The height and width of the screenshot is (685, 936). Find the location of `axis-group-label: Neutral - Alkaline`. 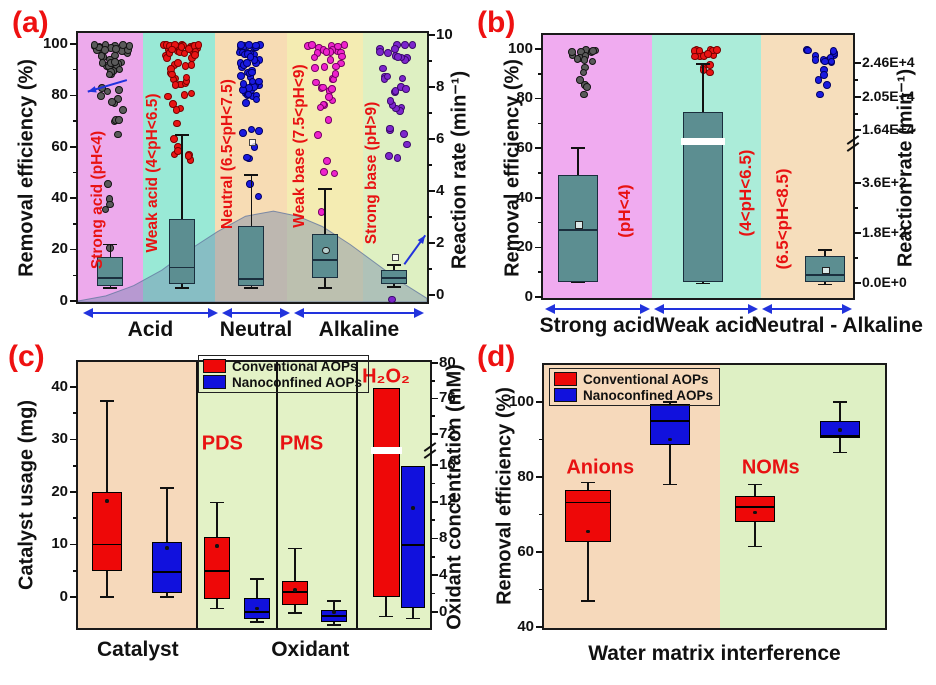

axis-group-label: Neutral - Alkaline is located at coordinates (837, 325).